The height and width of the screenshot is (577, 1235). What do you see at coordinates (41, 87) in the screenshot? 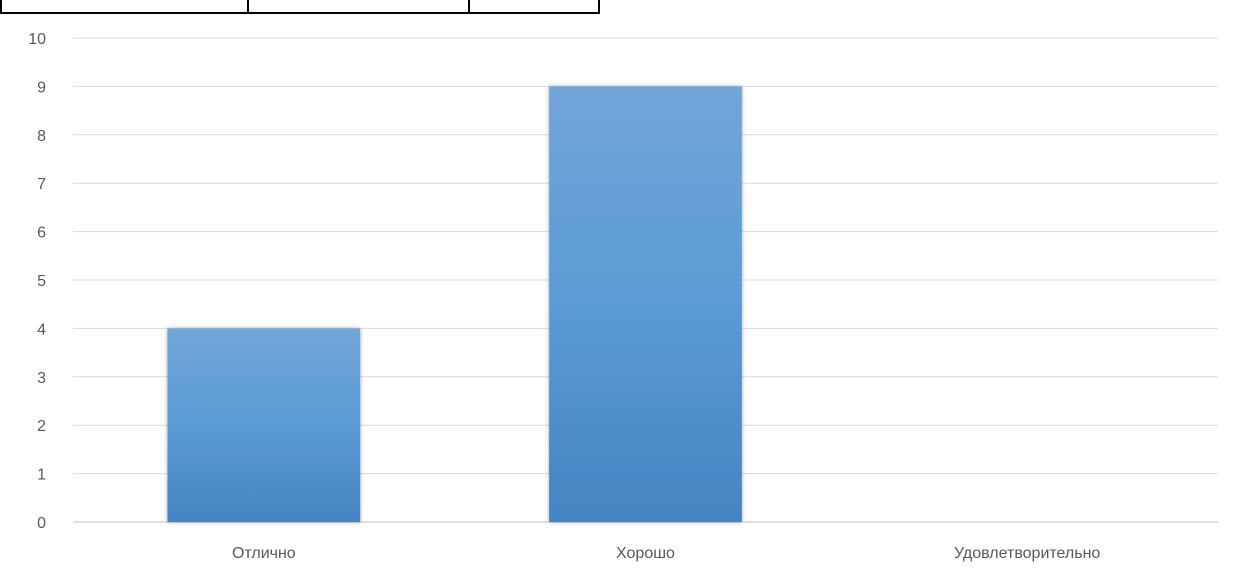
I see `y-tick-label: 9` at bounding box center [41, 87].